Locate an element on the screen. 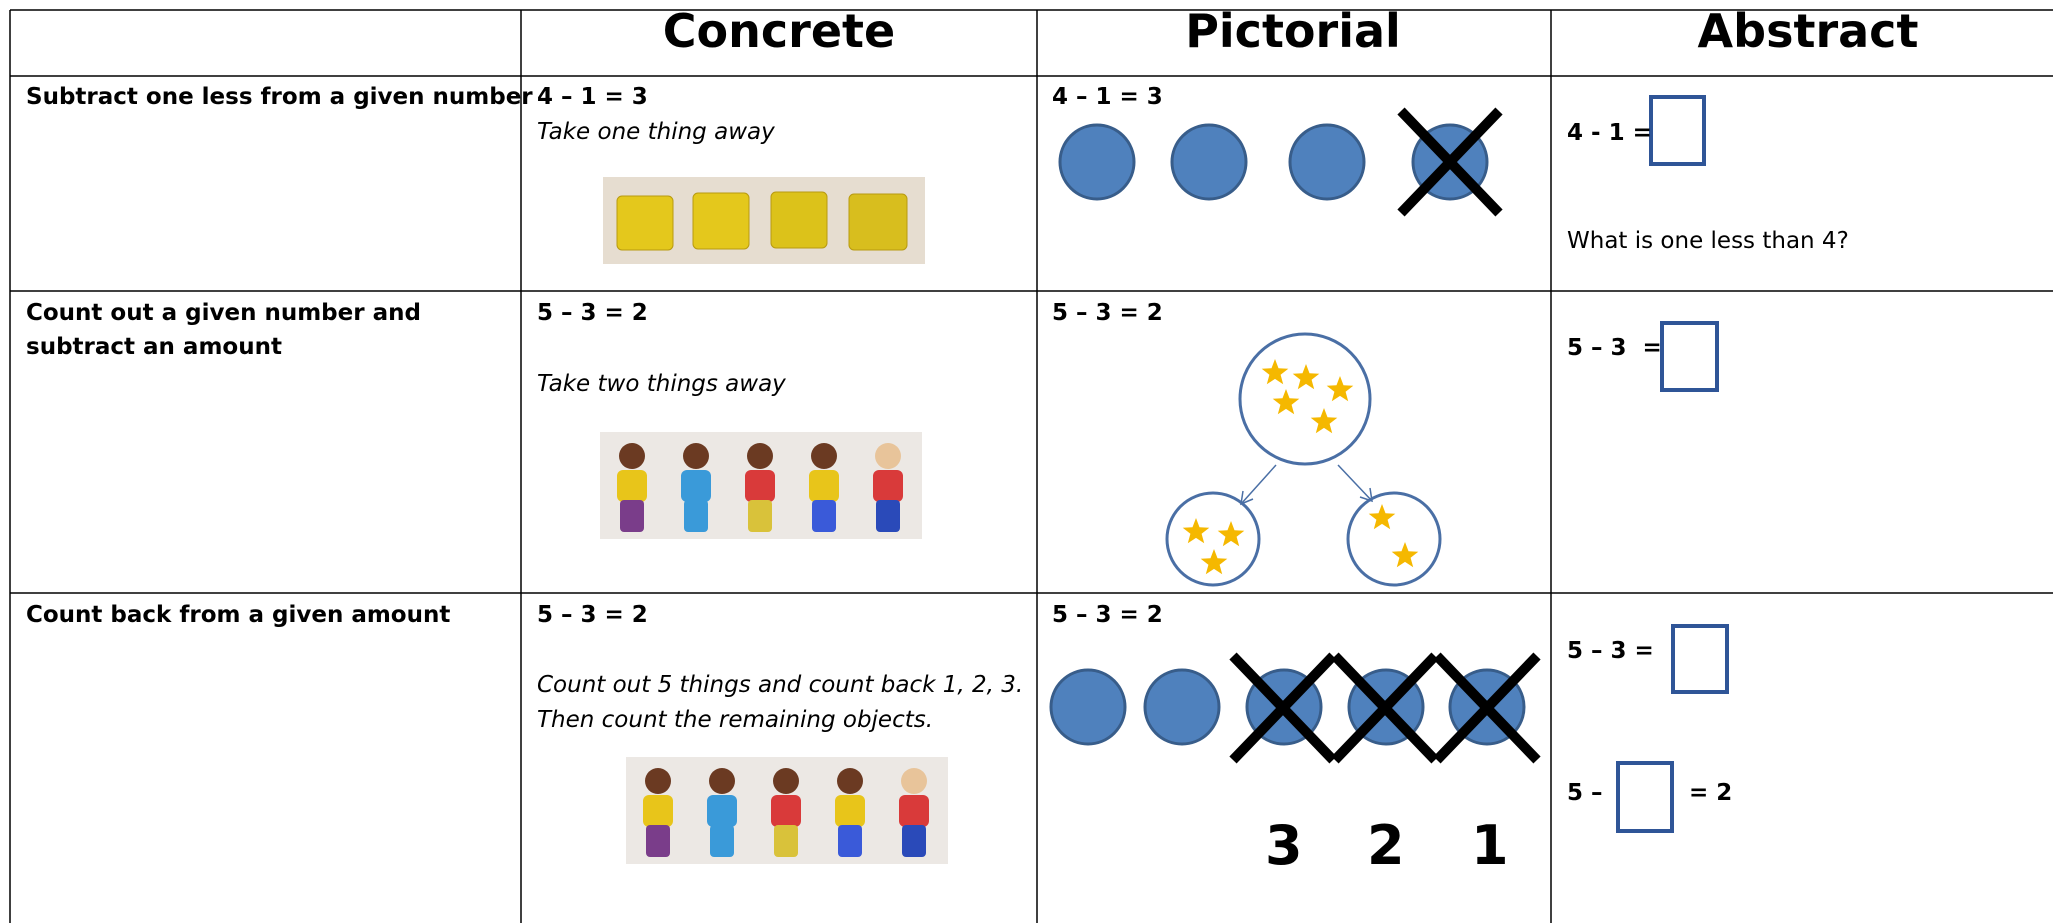  cross is located at coordinates (1450, 162).